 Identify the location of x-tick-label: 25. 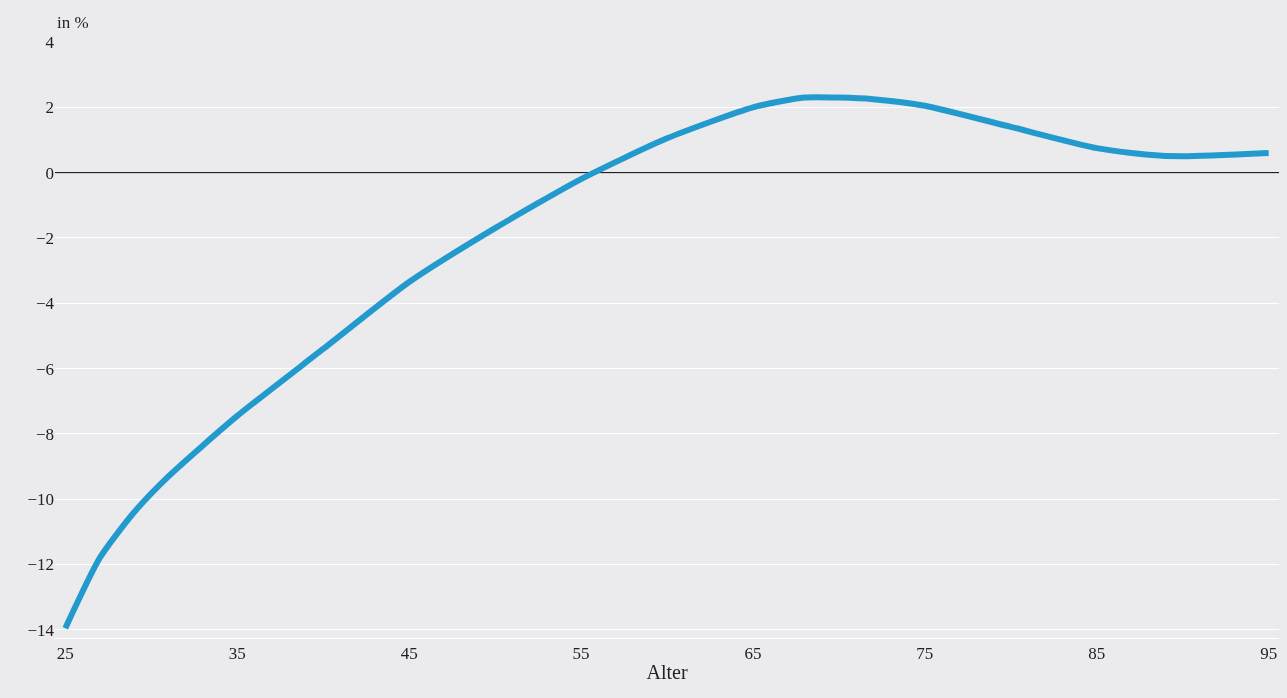
(65, 654).